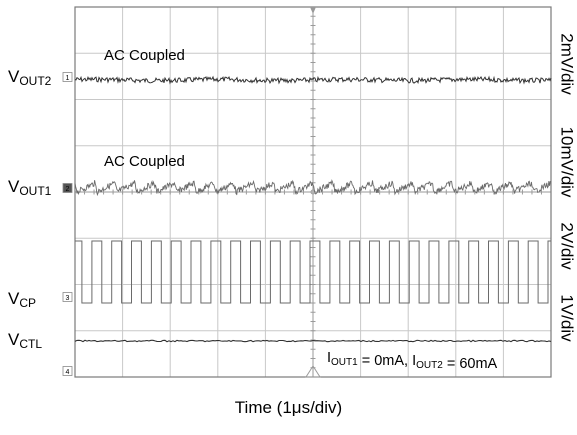 The height and width of the screenshot is (435, 577). I want to click on channel-label-vcp: VCP, so click(22, 299).